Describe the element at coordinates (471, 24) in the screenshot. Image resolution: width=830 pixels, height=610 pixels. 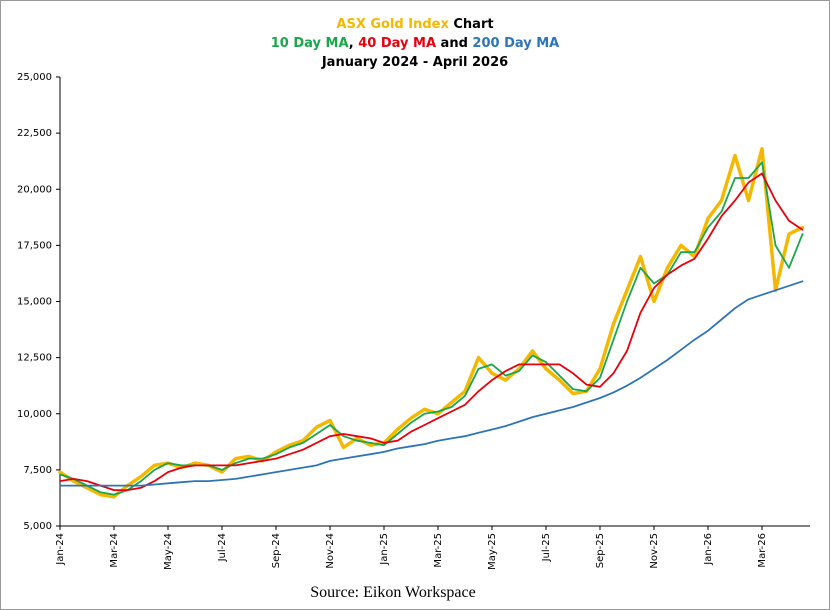
I see `title-segment: Chart` at that location.